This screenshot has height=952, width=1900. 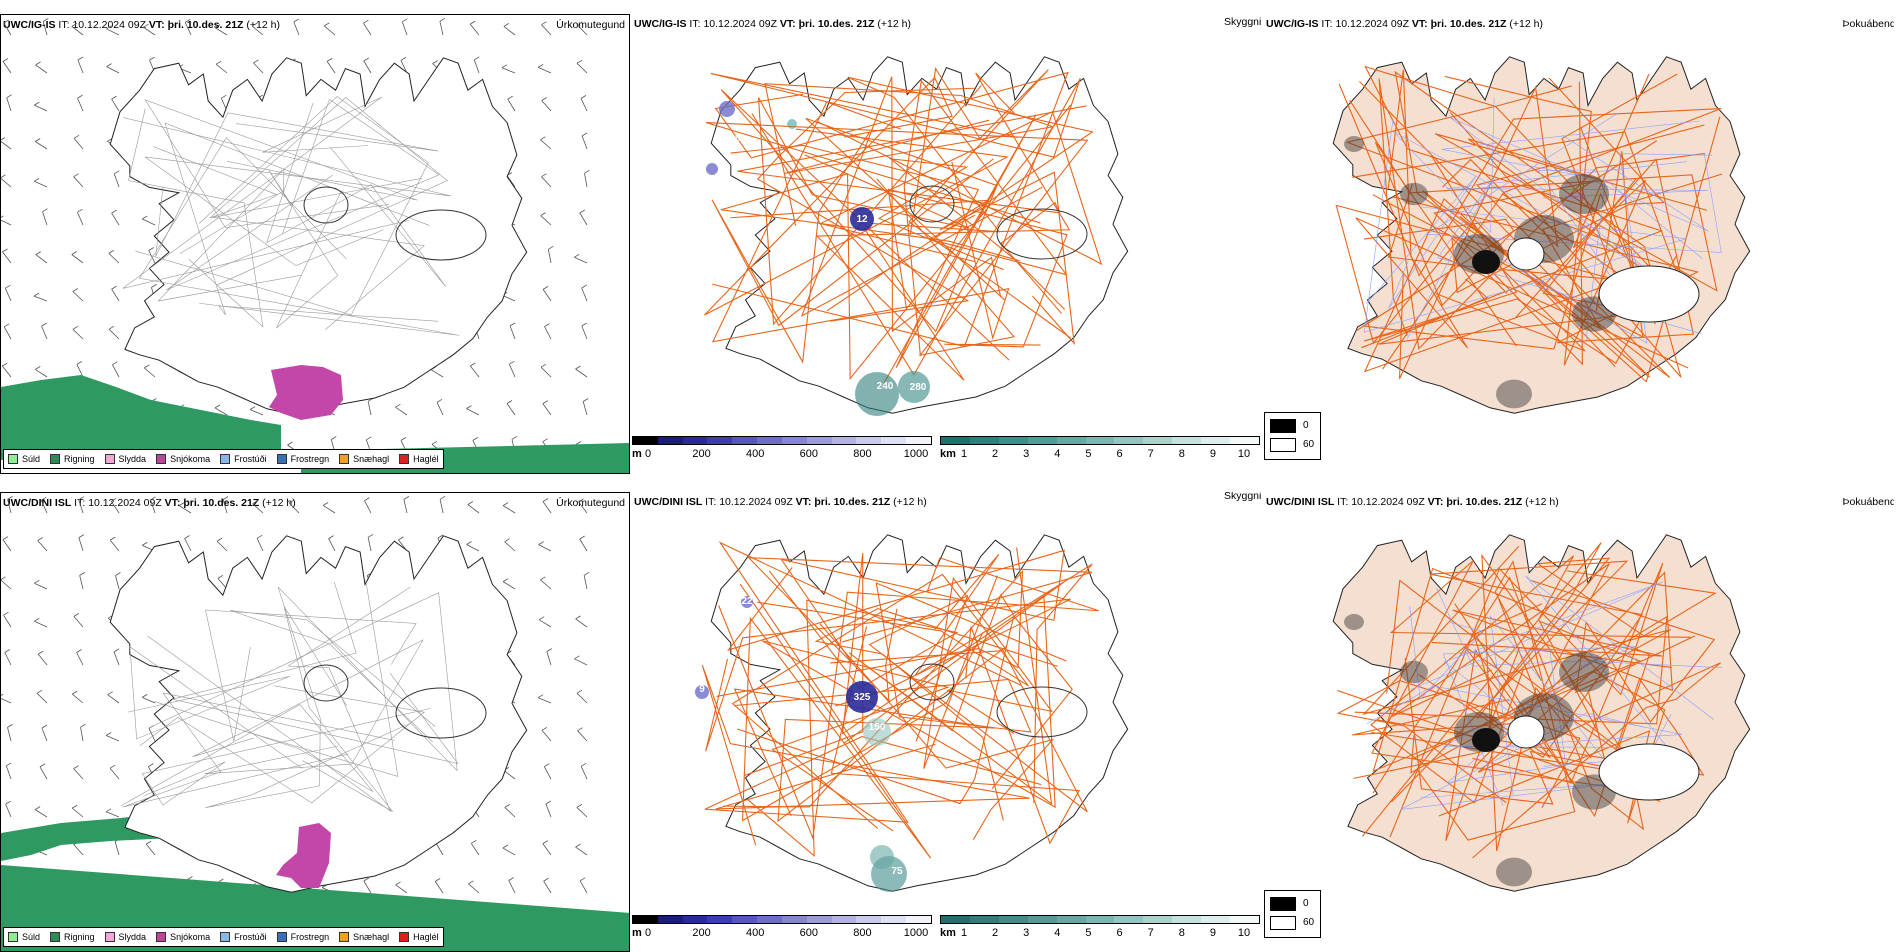 What do you see at coordinates (1150, 454) in the screenshot?
I see `colorbar-tick-label: 7` at bounding box center [1150, 454].